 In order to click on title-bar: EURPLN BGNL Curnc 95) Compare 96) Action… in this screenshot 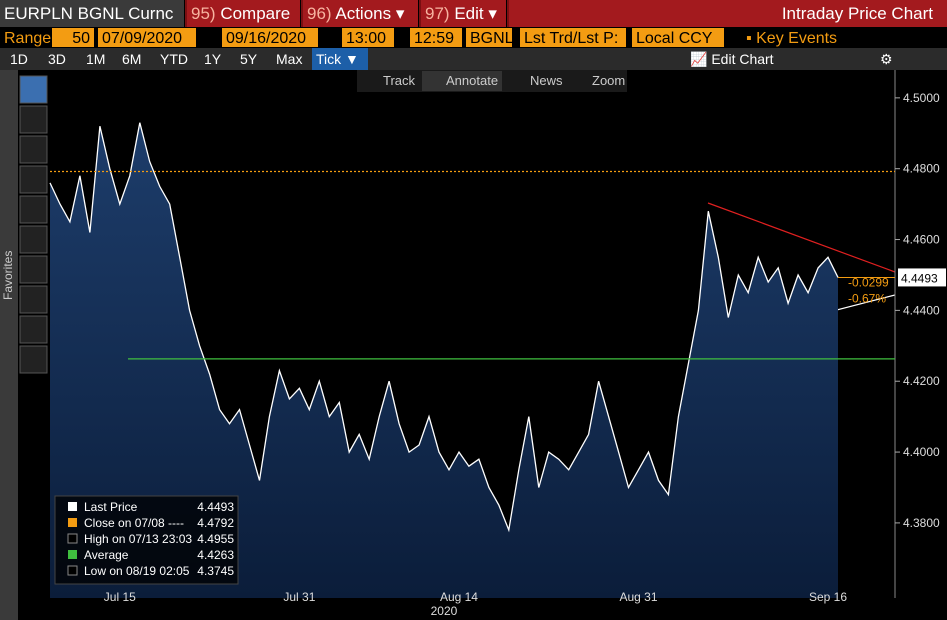, I will do `click(473, 13)`.